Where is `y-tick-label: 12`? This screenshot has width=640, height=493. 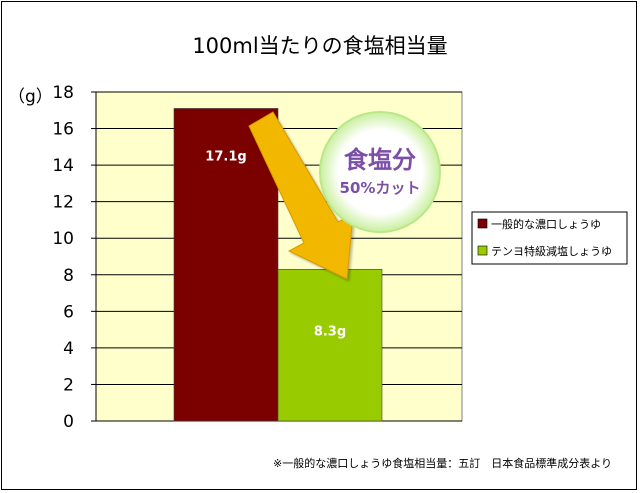
y-tick-label: 12 is located at coordinates (63, 203).